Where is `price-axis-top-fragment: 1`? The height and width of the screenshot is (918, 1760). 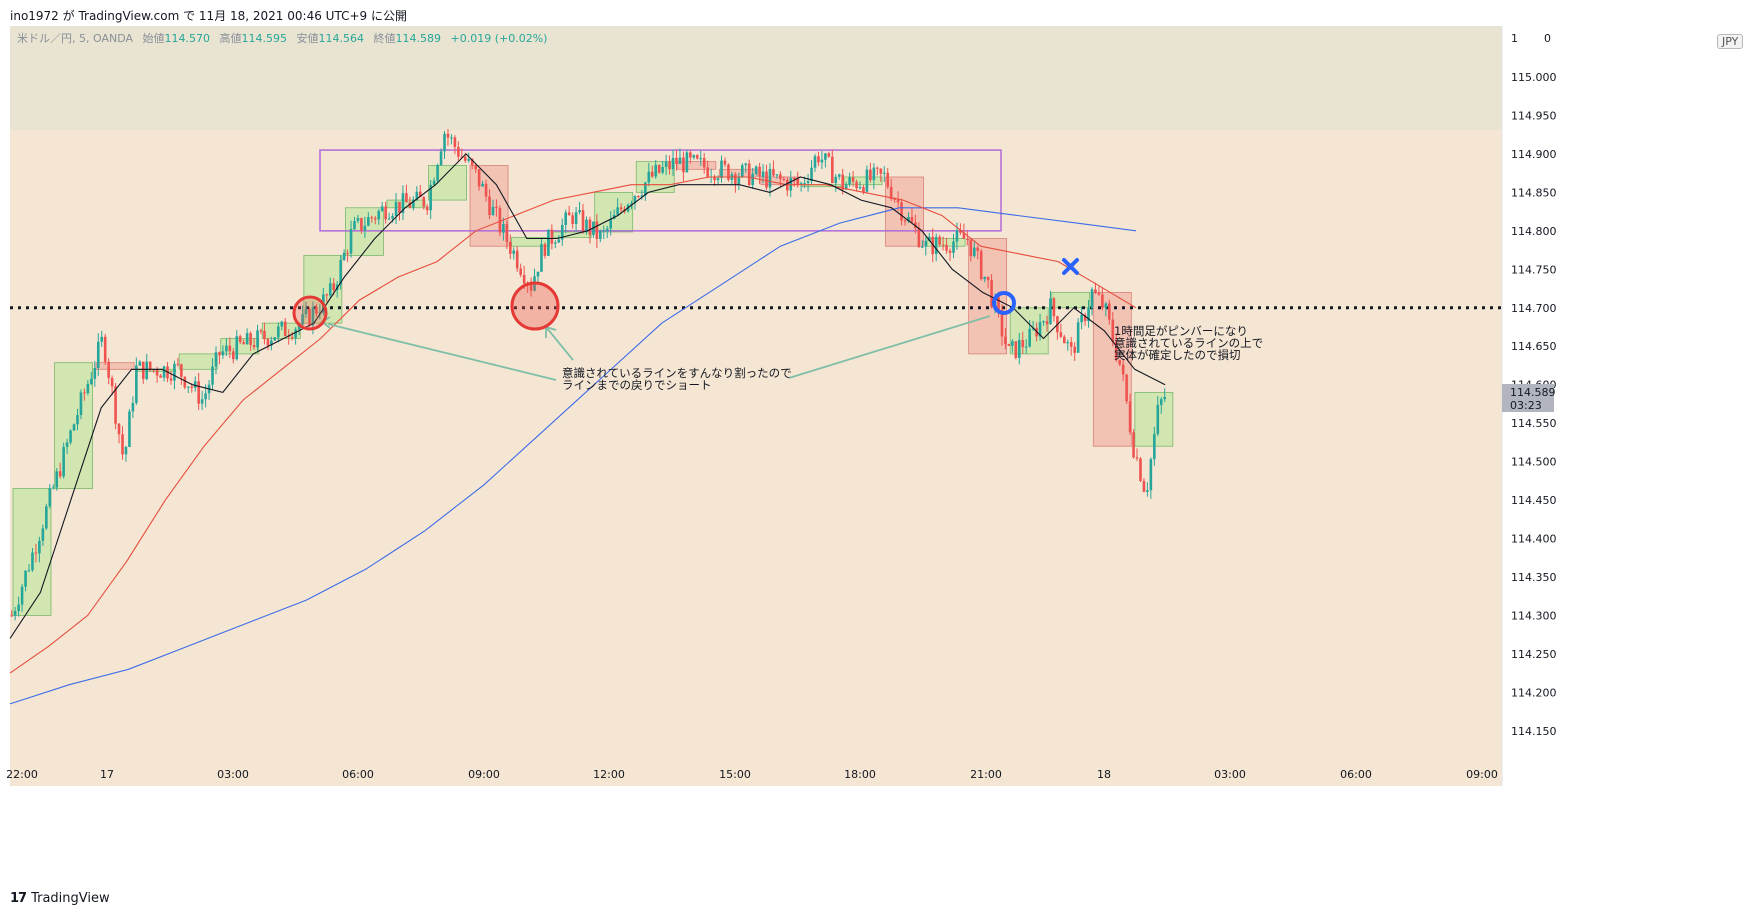 price-axis-top-fragment: 1 is located at coordinates (1514, 38).